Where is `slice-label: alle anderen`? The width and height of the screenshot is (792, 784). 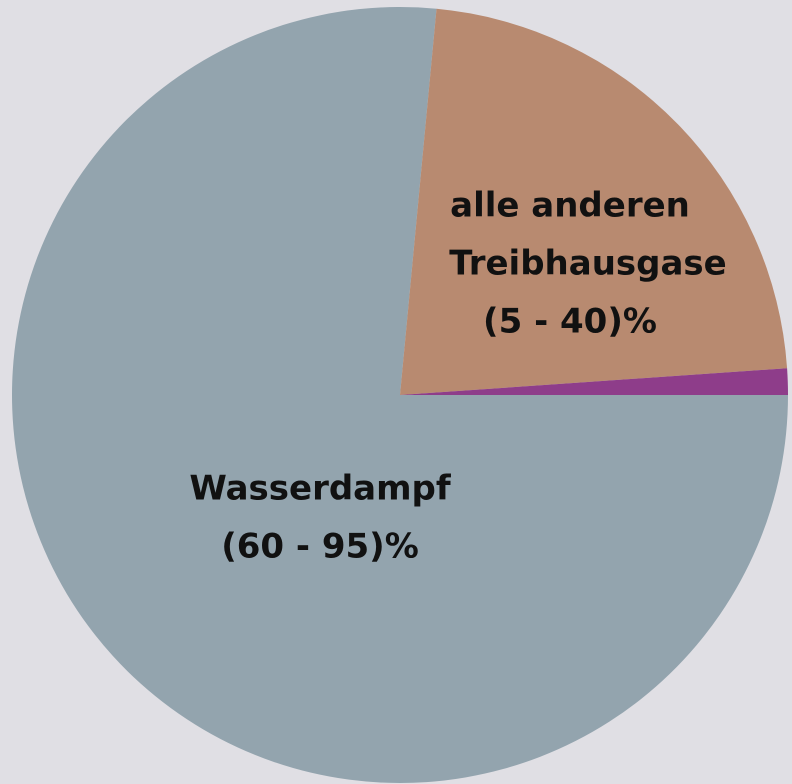
slice-label: alle anderen is located at coordinates (570, 206).